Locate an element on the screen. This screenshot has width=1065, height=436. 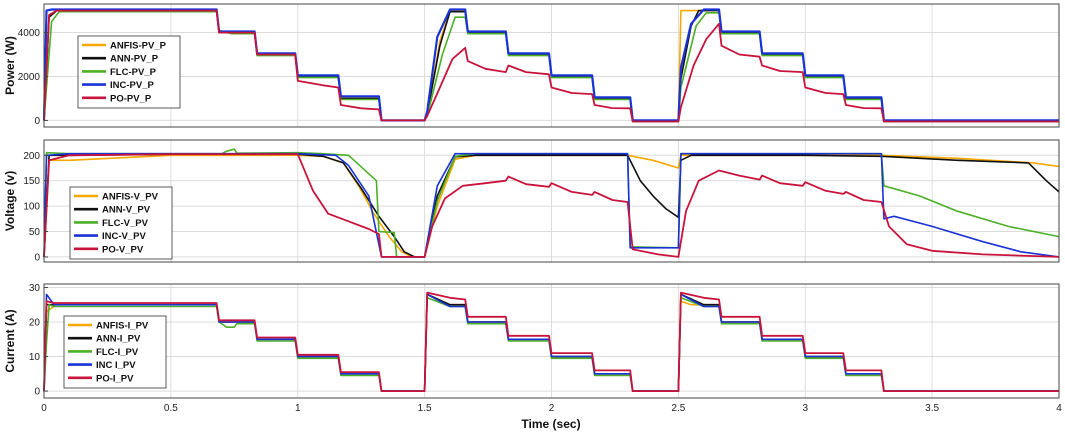
voltage-y-tick-label: 200 is located at coordinates (31, 156).